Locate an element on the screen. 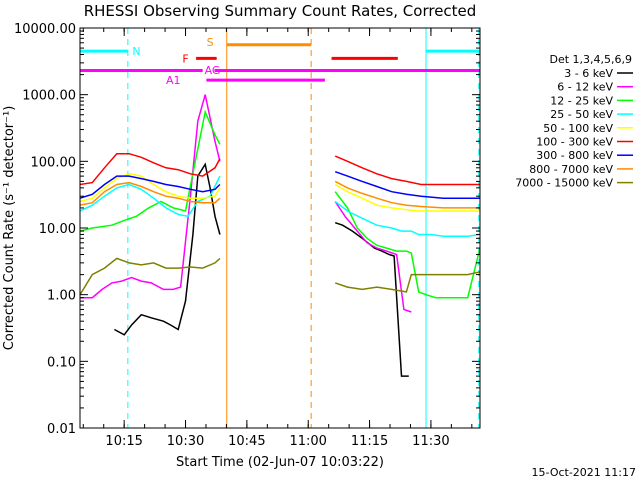  legend-entry-label: 300 - 800 keV is located at coordinates (574, 155).